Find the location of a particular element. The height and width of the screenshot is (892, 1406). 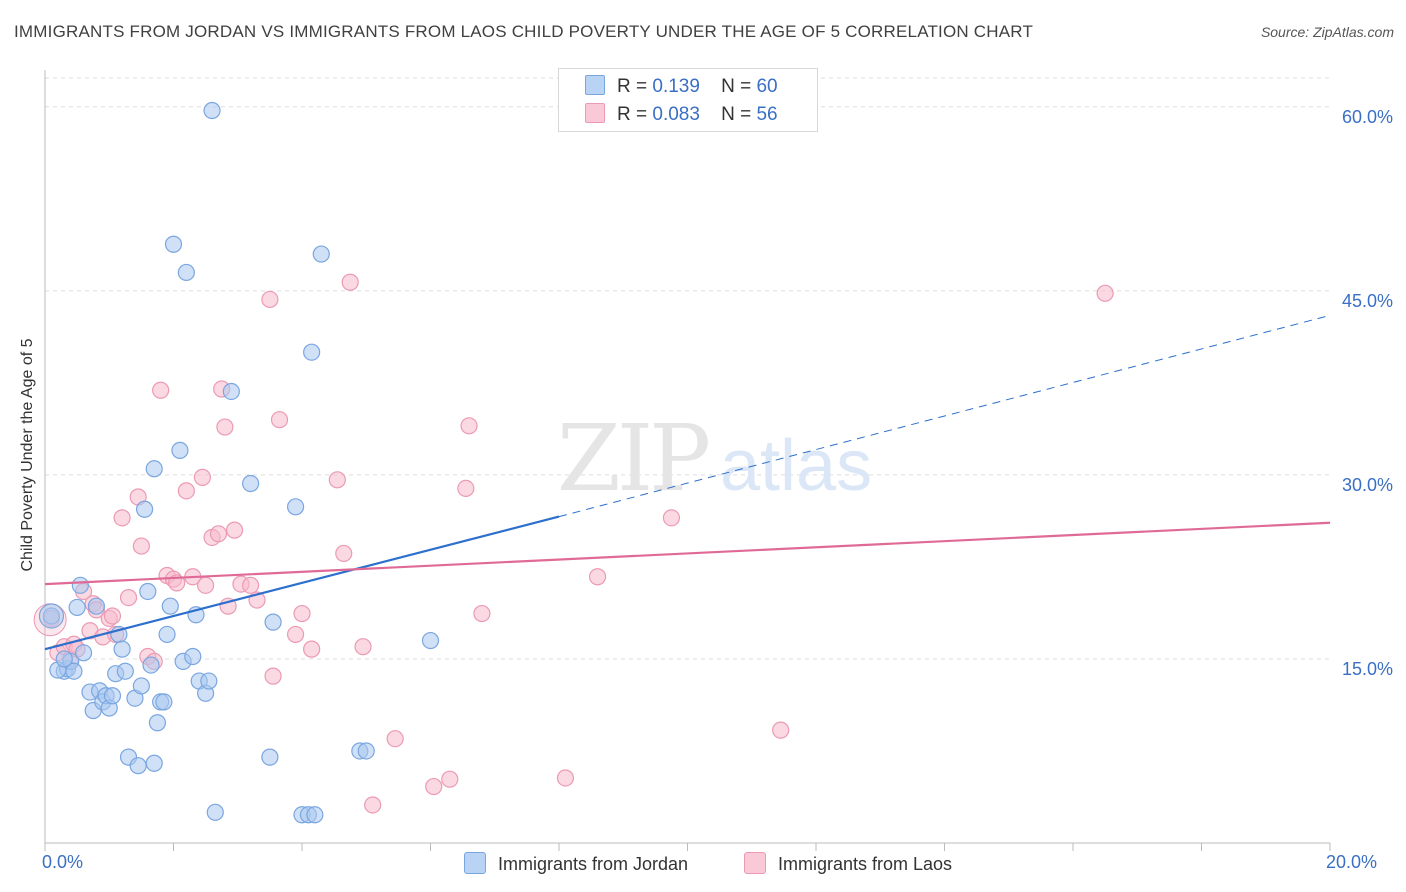

jordan-trendline-extension is located at coordinates (944, 416).